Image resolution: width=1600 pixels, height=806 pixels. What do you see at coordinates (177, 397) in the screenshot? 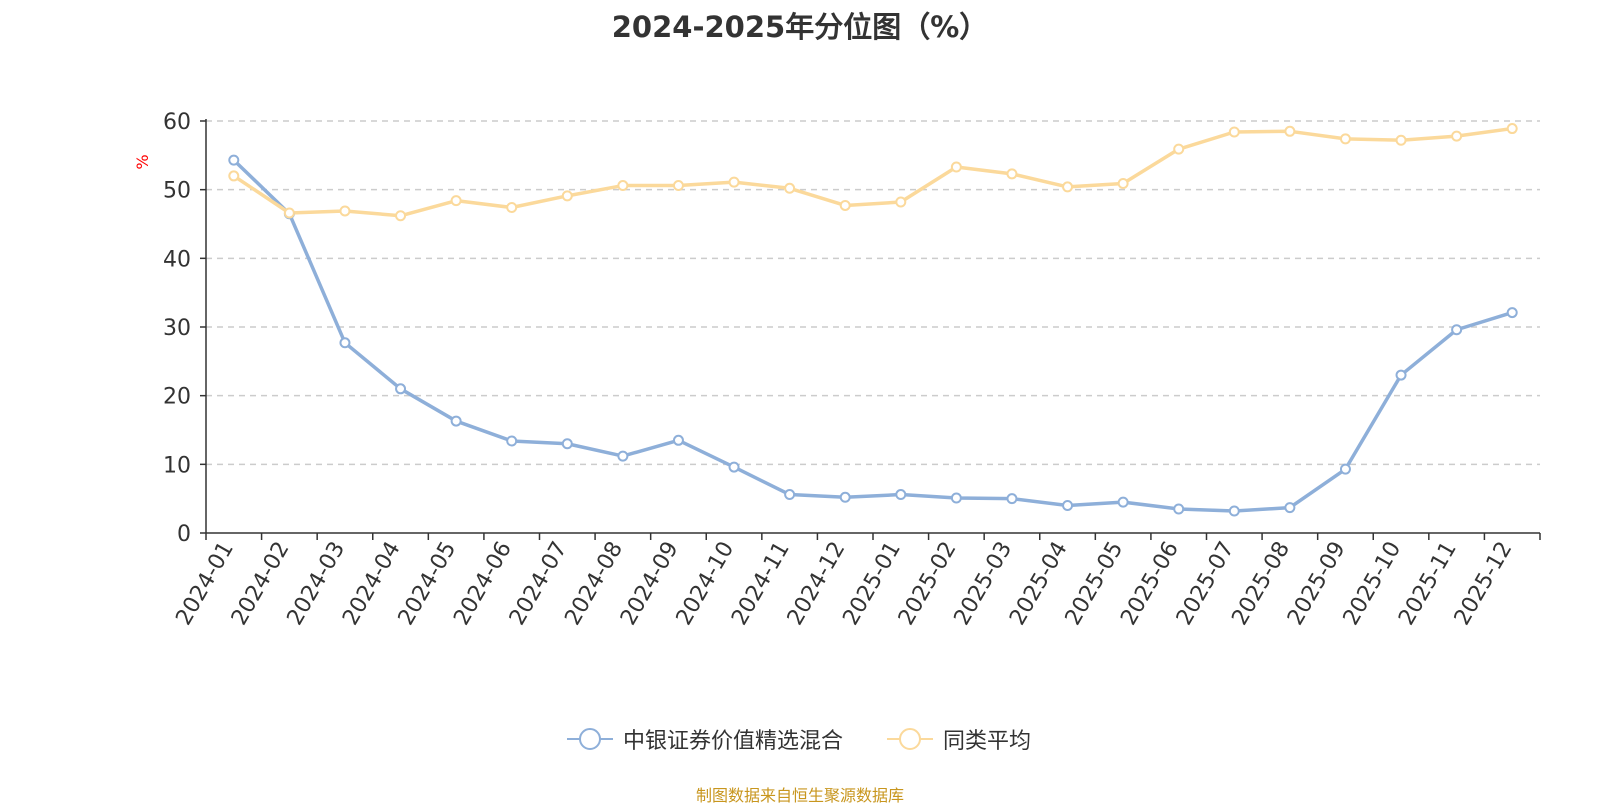
I see `y-tick-label-20: 20` at bounding box center [177, 397].